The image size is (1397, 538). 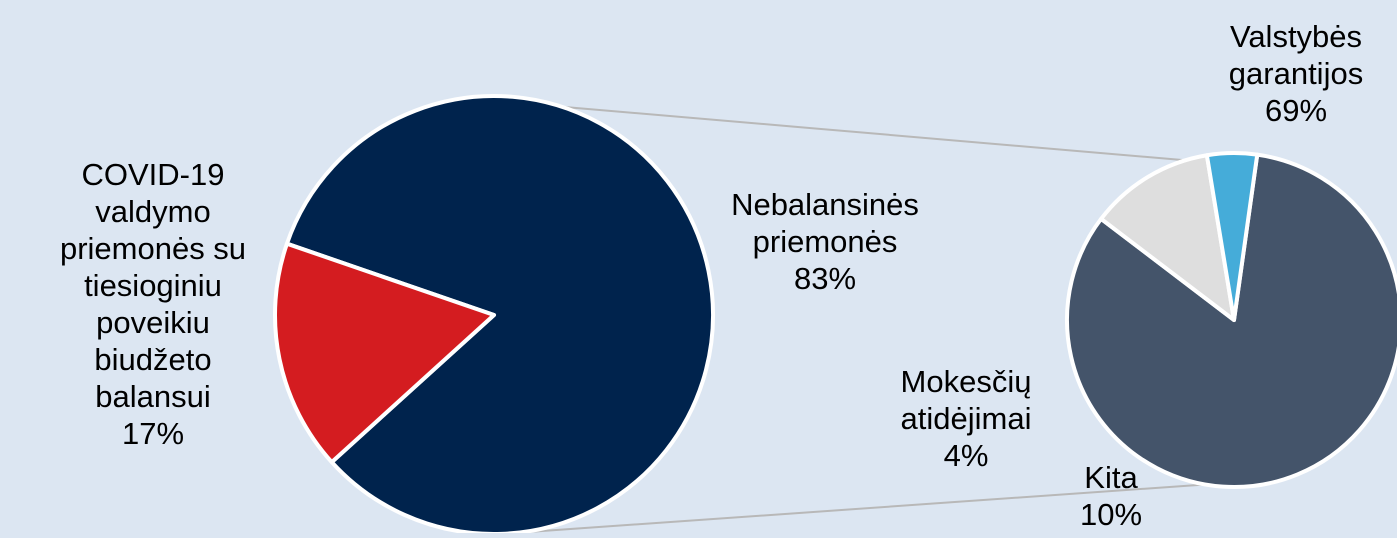 What do you see at coordinates (1296, 110) in the screenshot?
I see `label-line: 69%` at bounding box center [1296, 110].